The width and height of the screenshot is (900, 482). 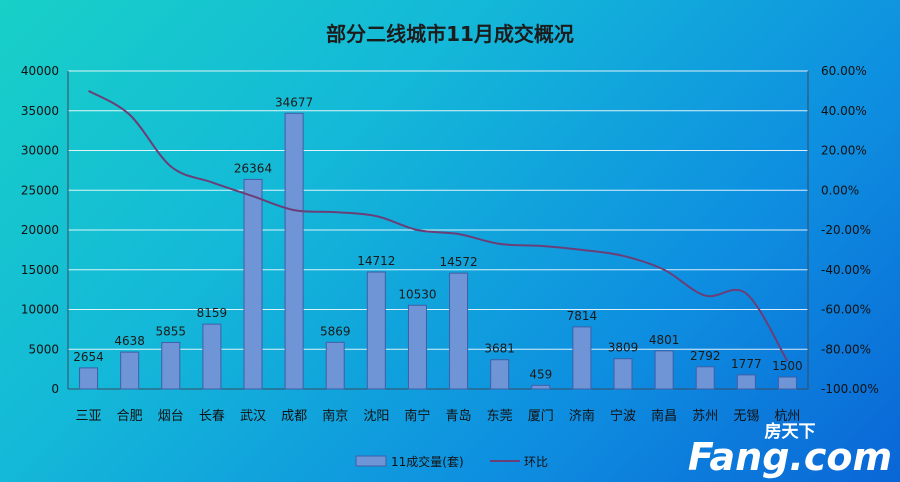 What do you see at coordinates (664, 340) in the screenshot?
I see `bar-data-label: 4801` at bounding box center [664, 340].